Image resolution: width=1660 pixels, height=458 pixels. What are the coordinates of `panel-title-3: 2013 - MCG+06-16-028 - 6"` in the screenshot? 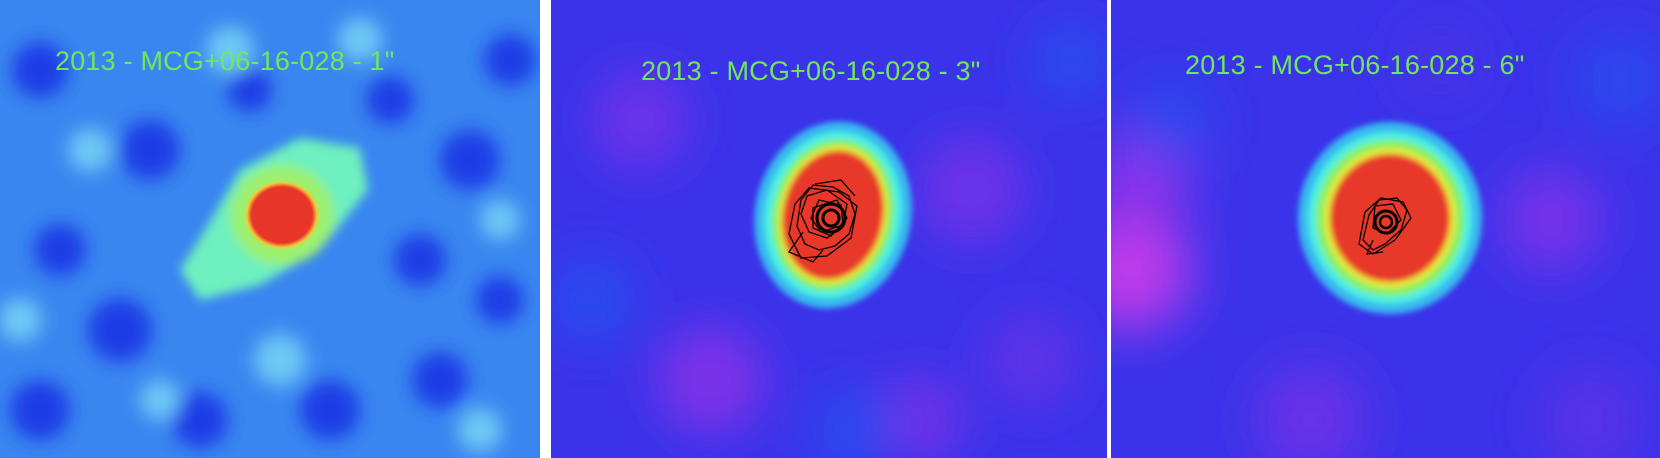 It's located at (1355, 65).